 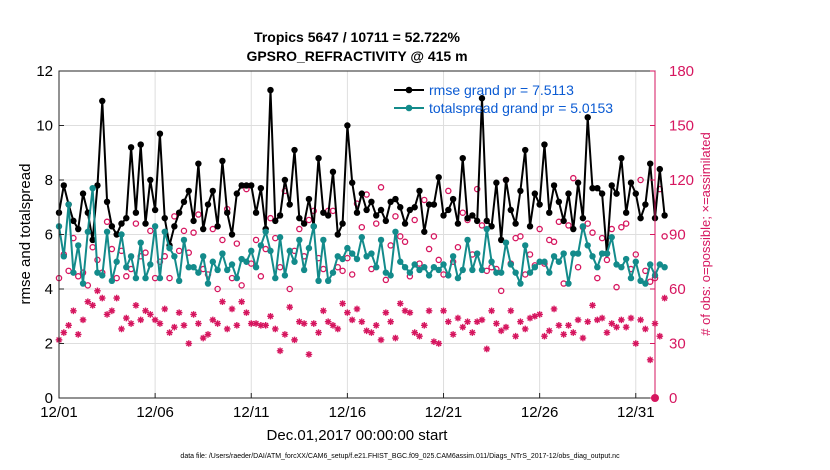 I want to click on legend-spread-marker, so click(x=409, y=108).